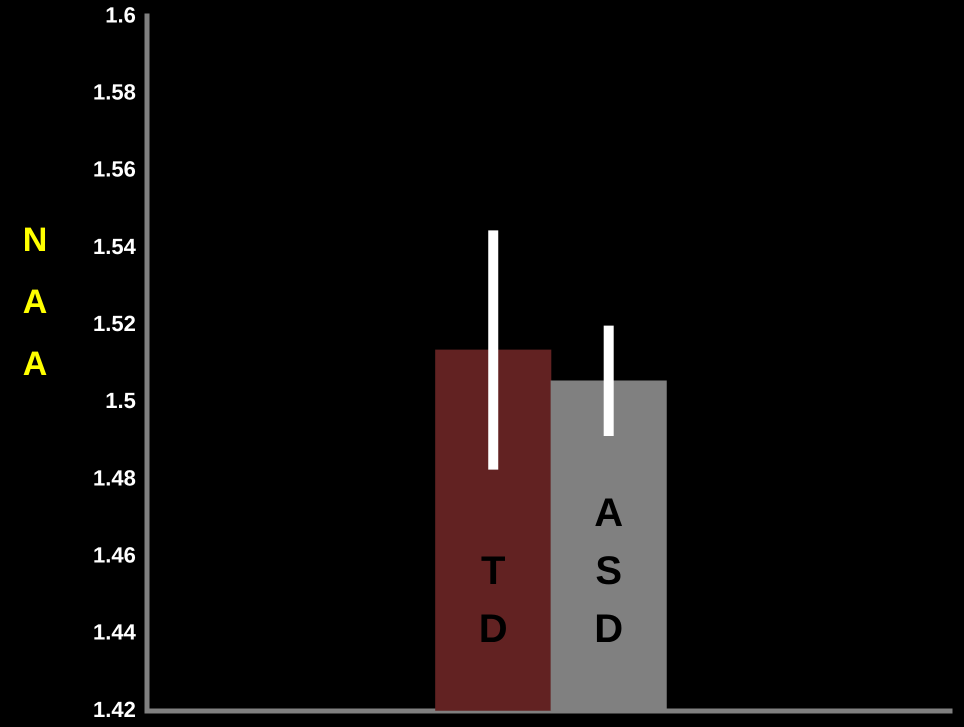 This screenshot has width=964, height=727. Describe the element at coordinates (609, 570) in the screenshot. I see `x-tick-label: ASD` at that location.